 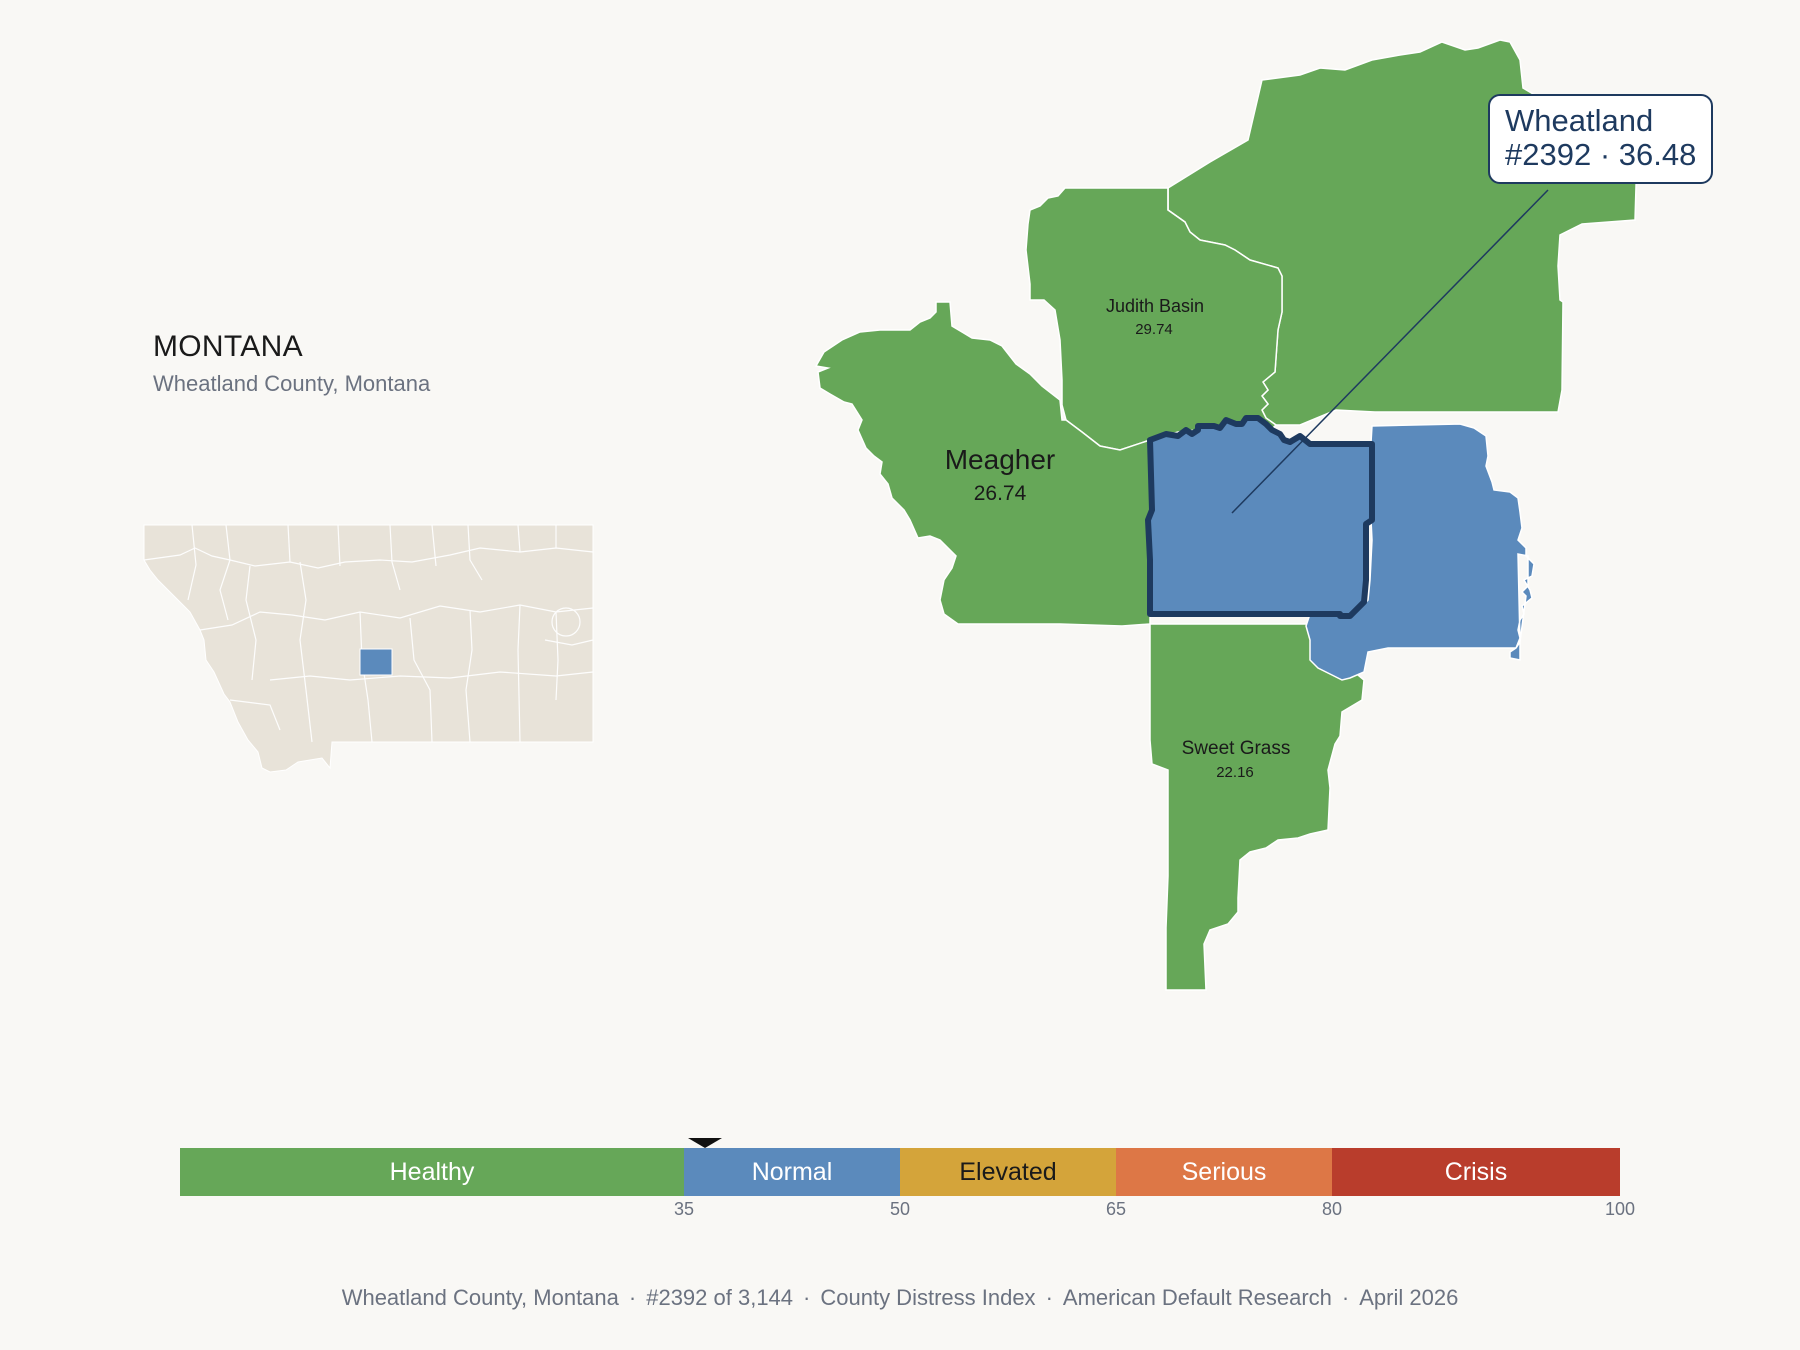 I want to click on legend-tick-65: 65, so click(x=1116, y=1209).